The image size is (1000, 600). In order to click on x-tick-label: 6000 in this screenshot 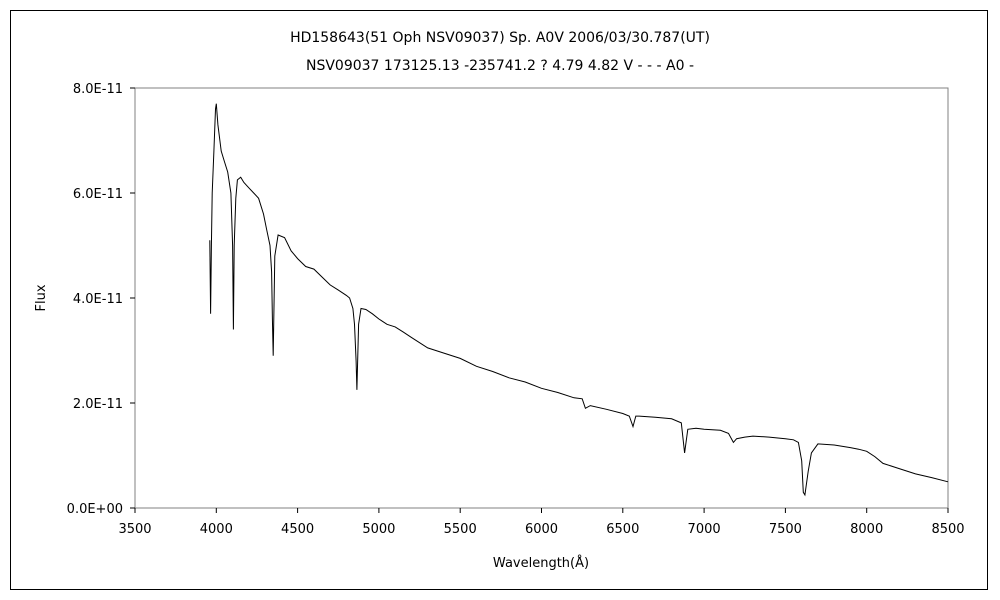, I will do `click(541, 529)`.